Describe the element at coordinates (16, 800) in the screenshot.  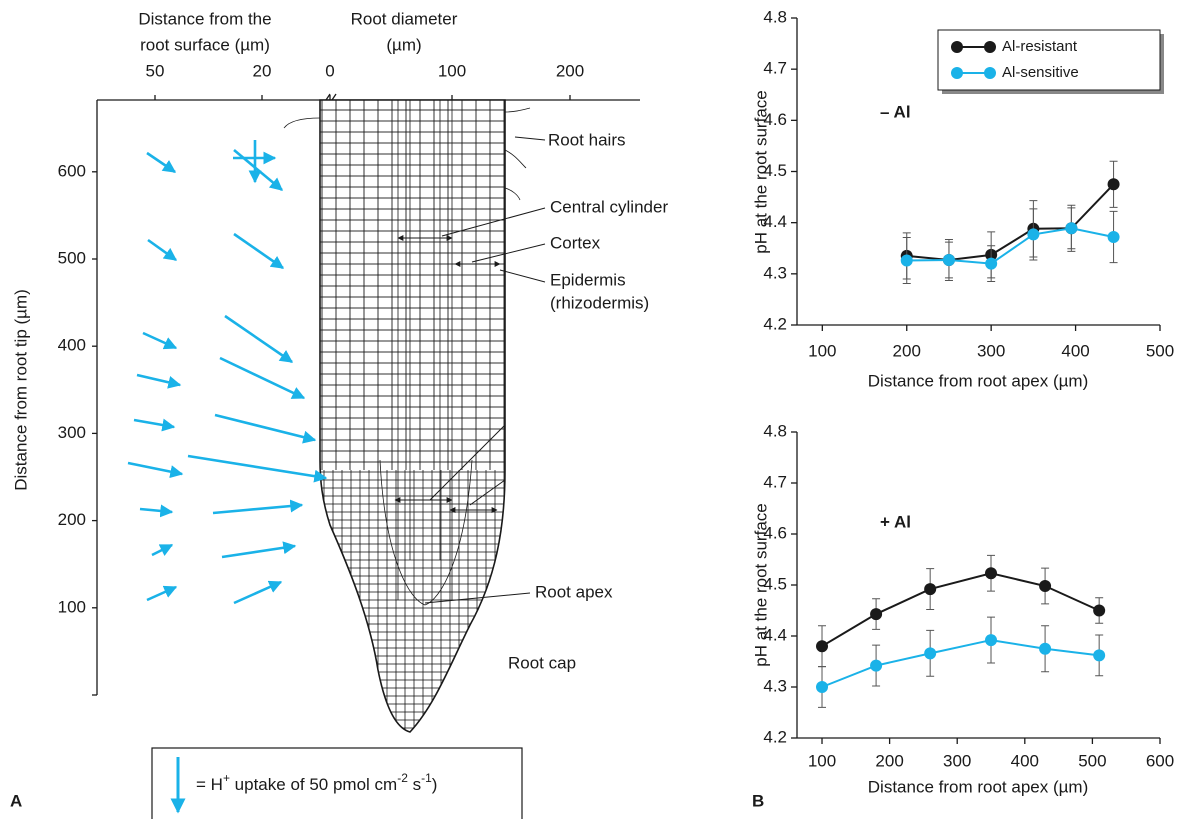
I see `panel-label: A` at that location.